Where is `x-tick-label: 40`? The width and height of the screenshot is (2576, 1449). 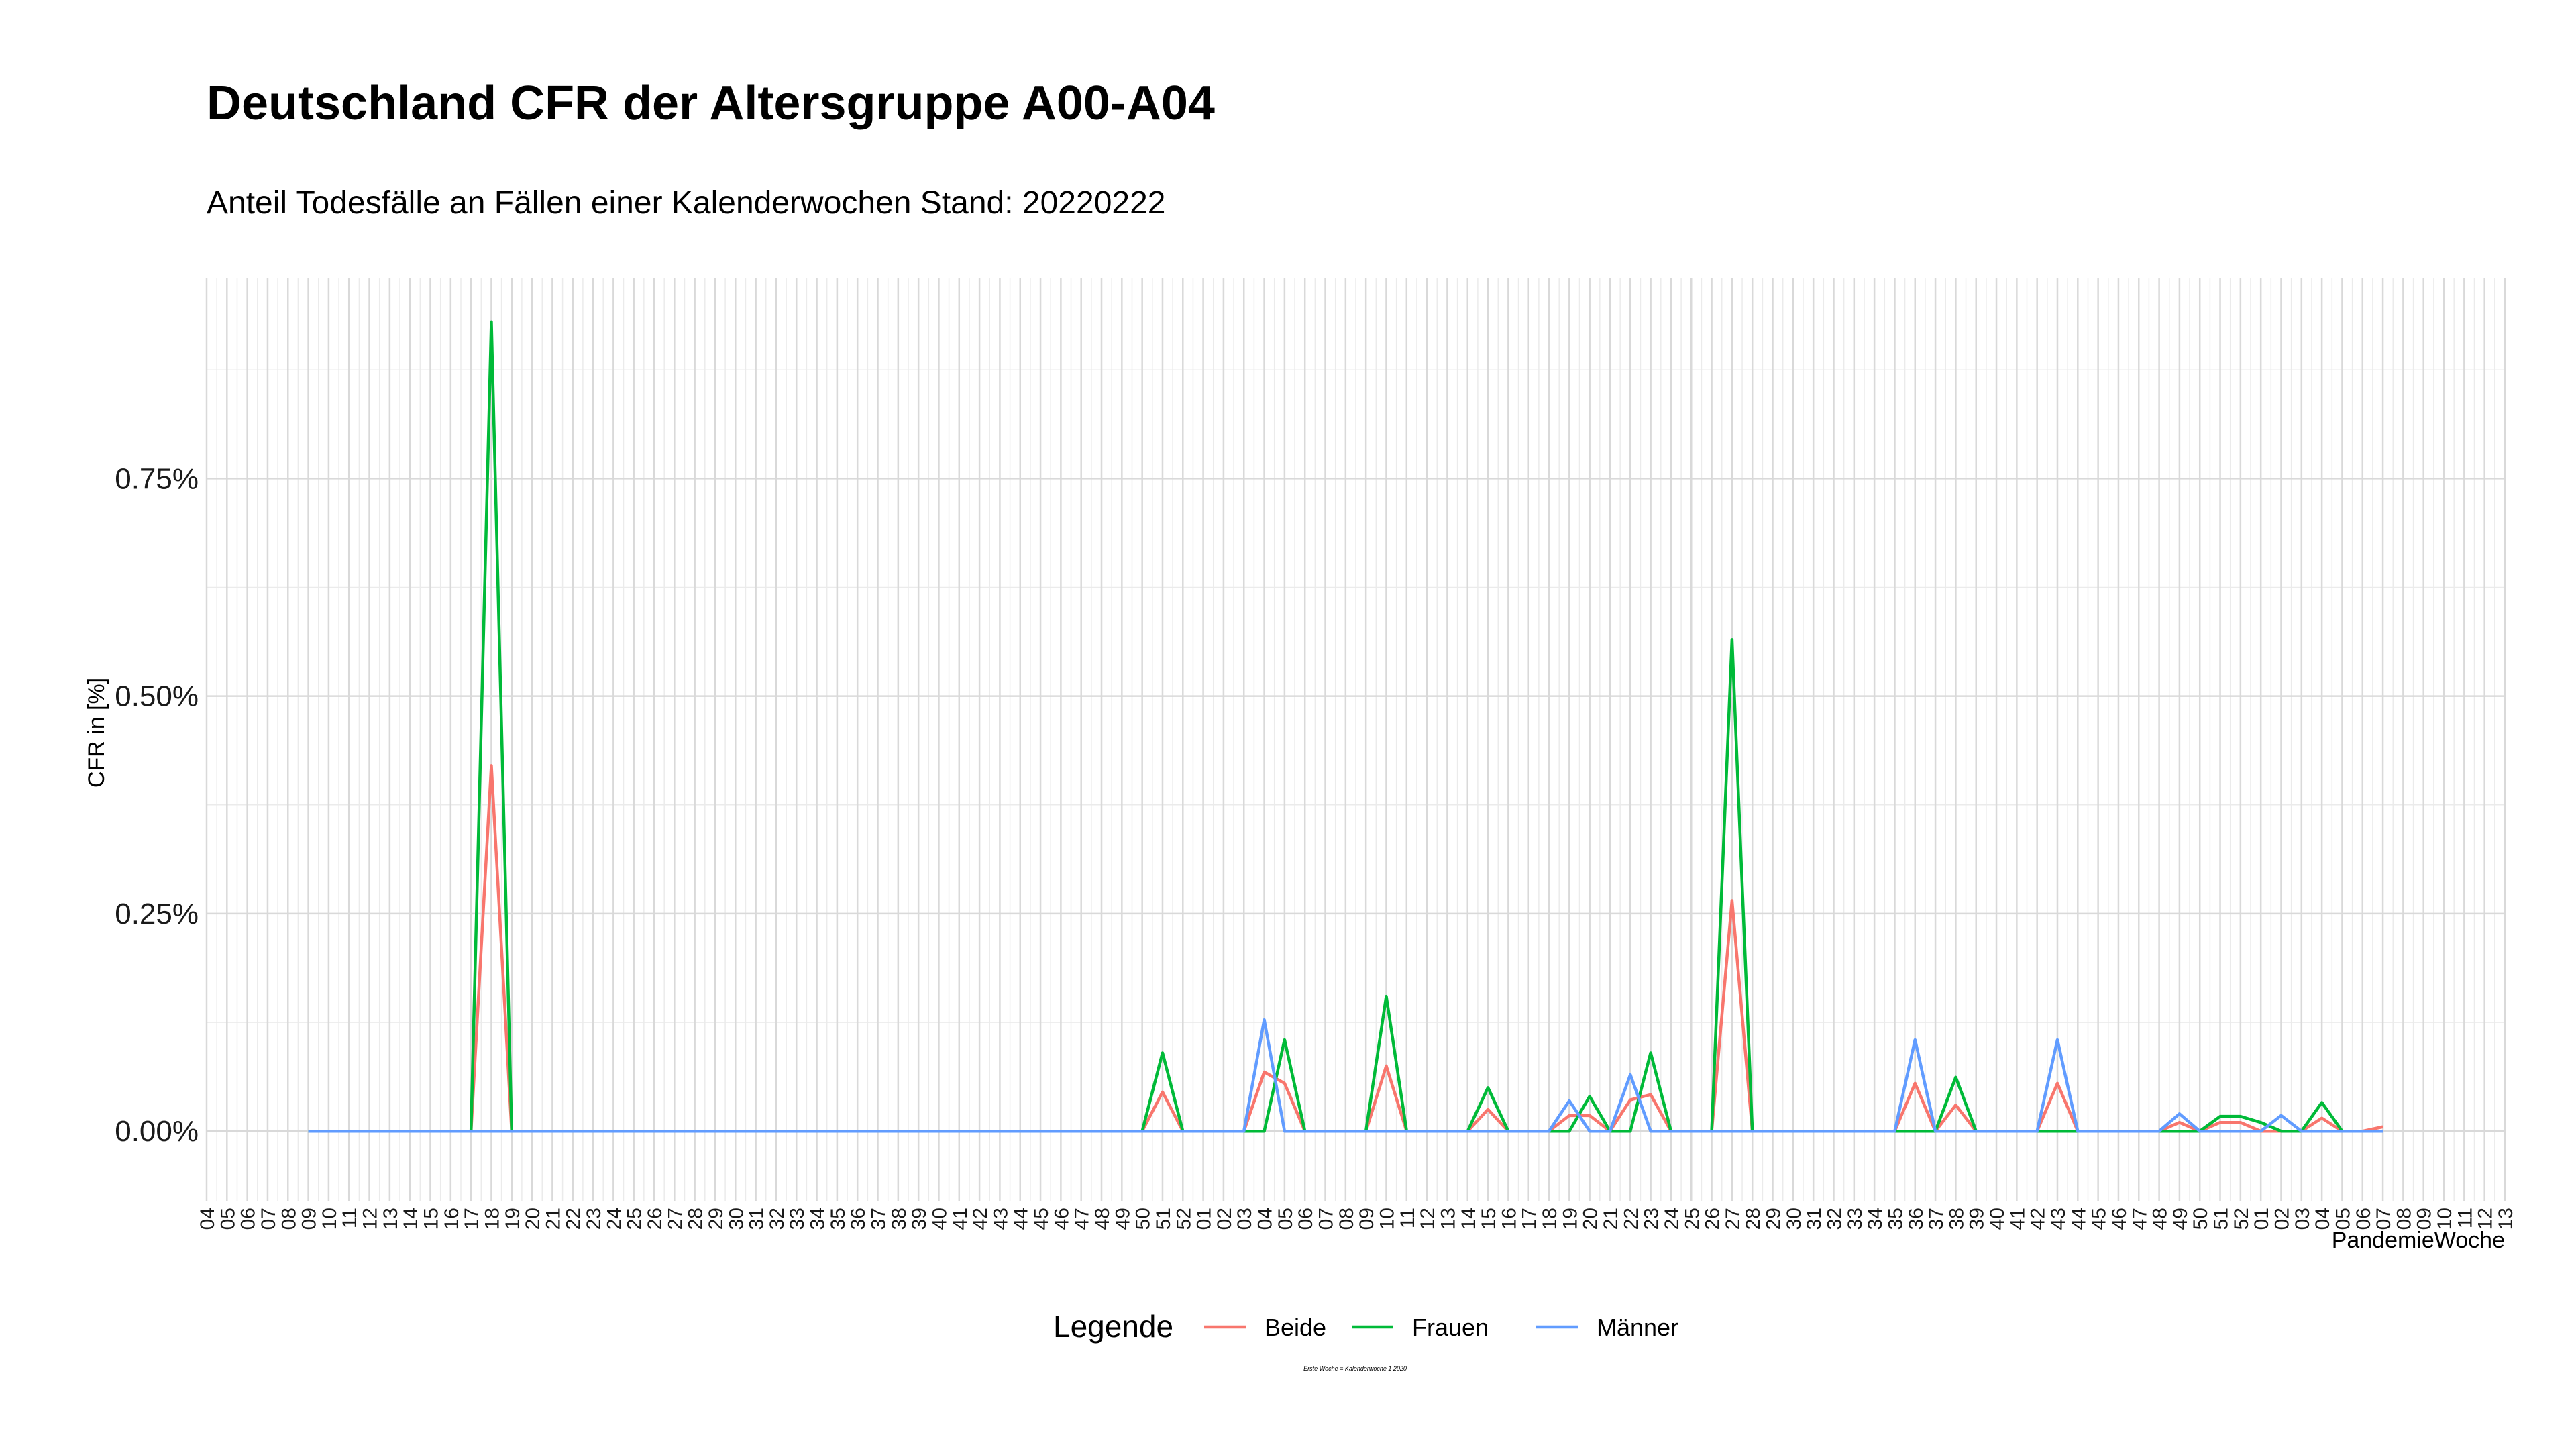
x-tick-label: 40 is located at coordinates (1997, 1219).